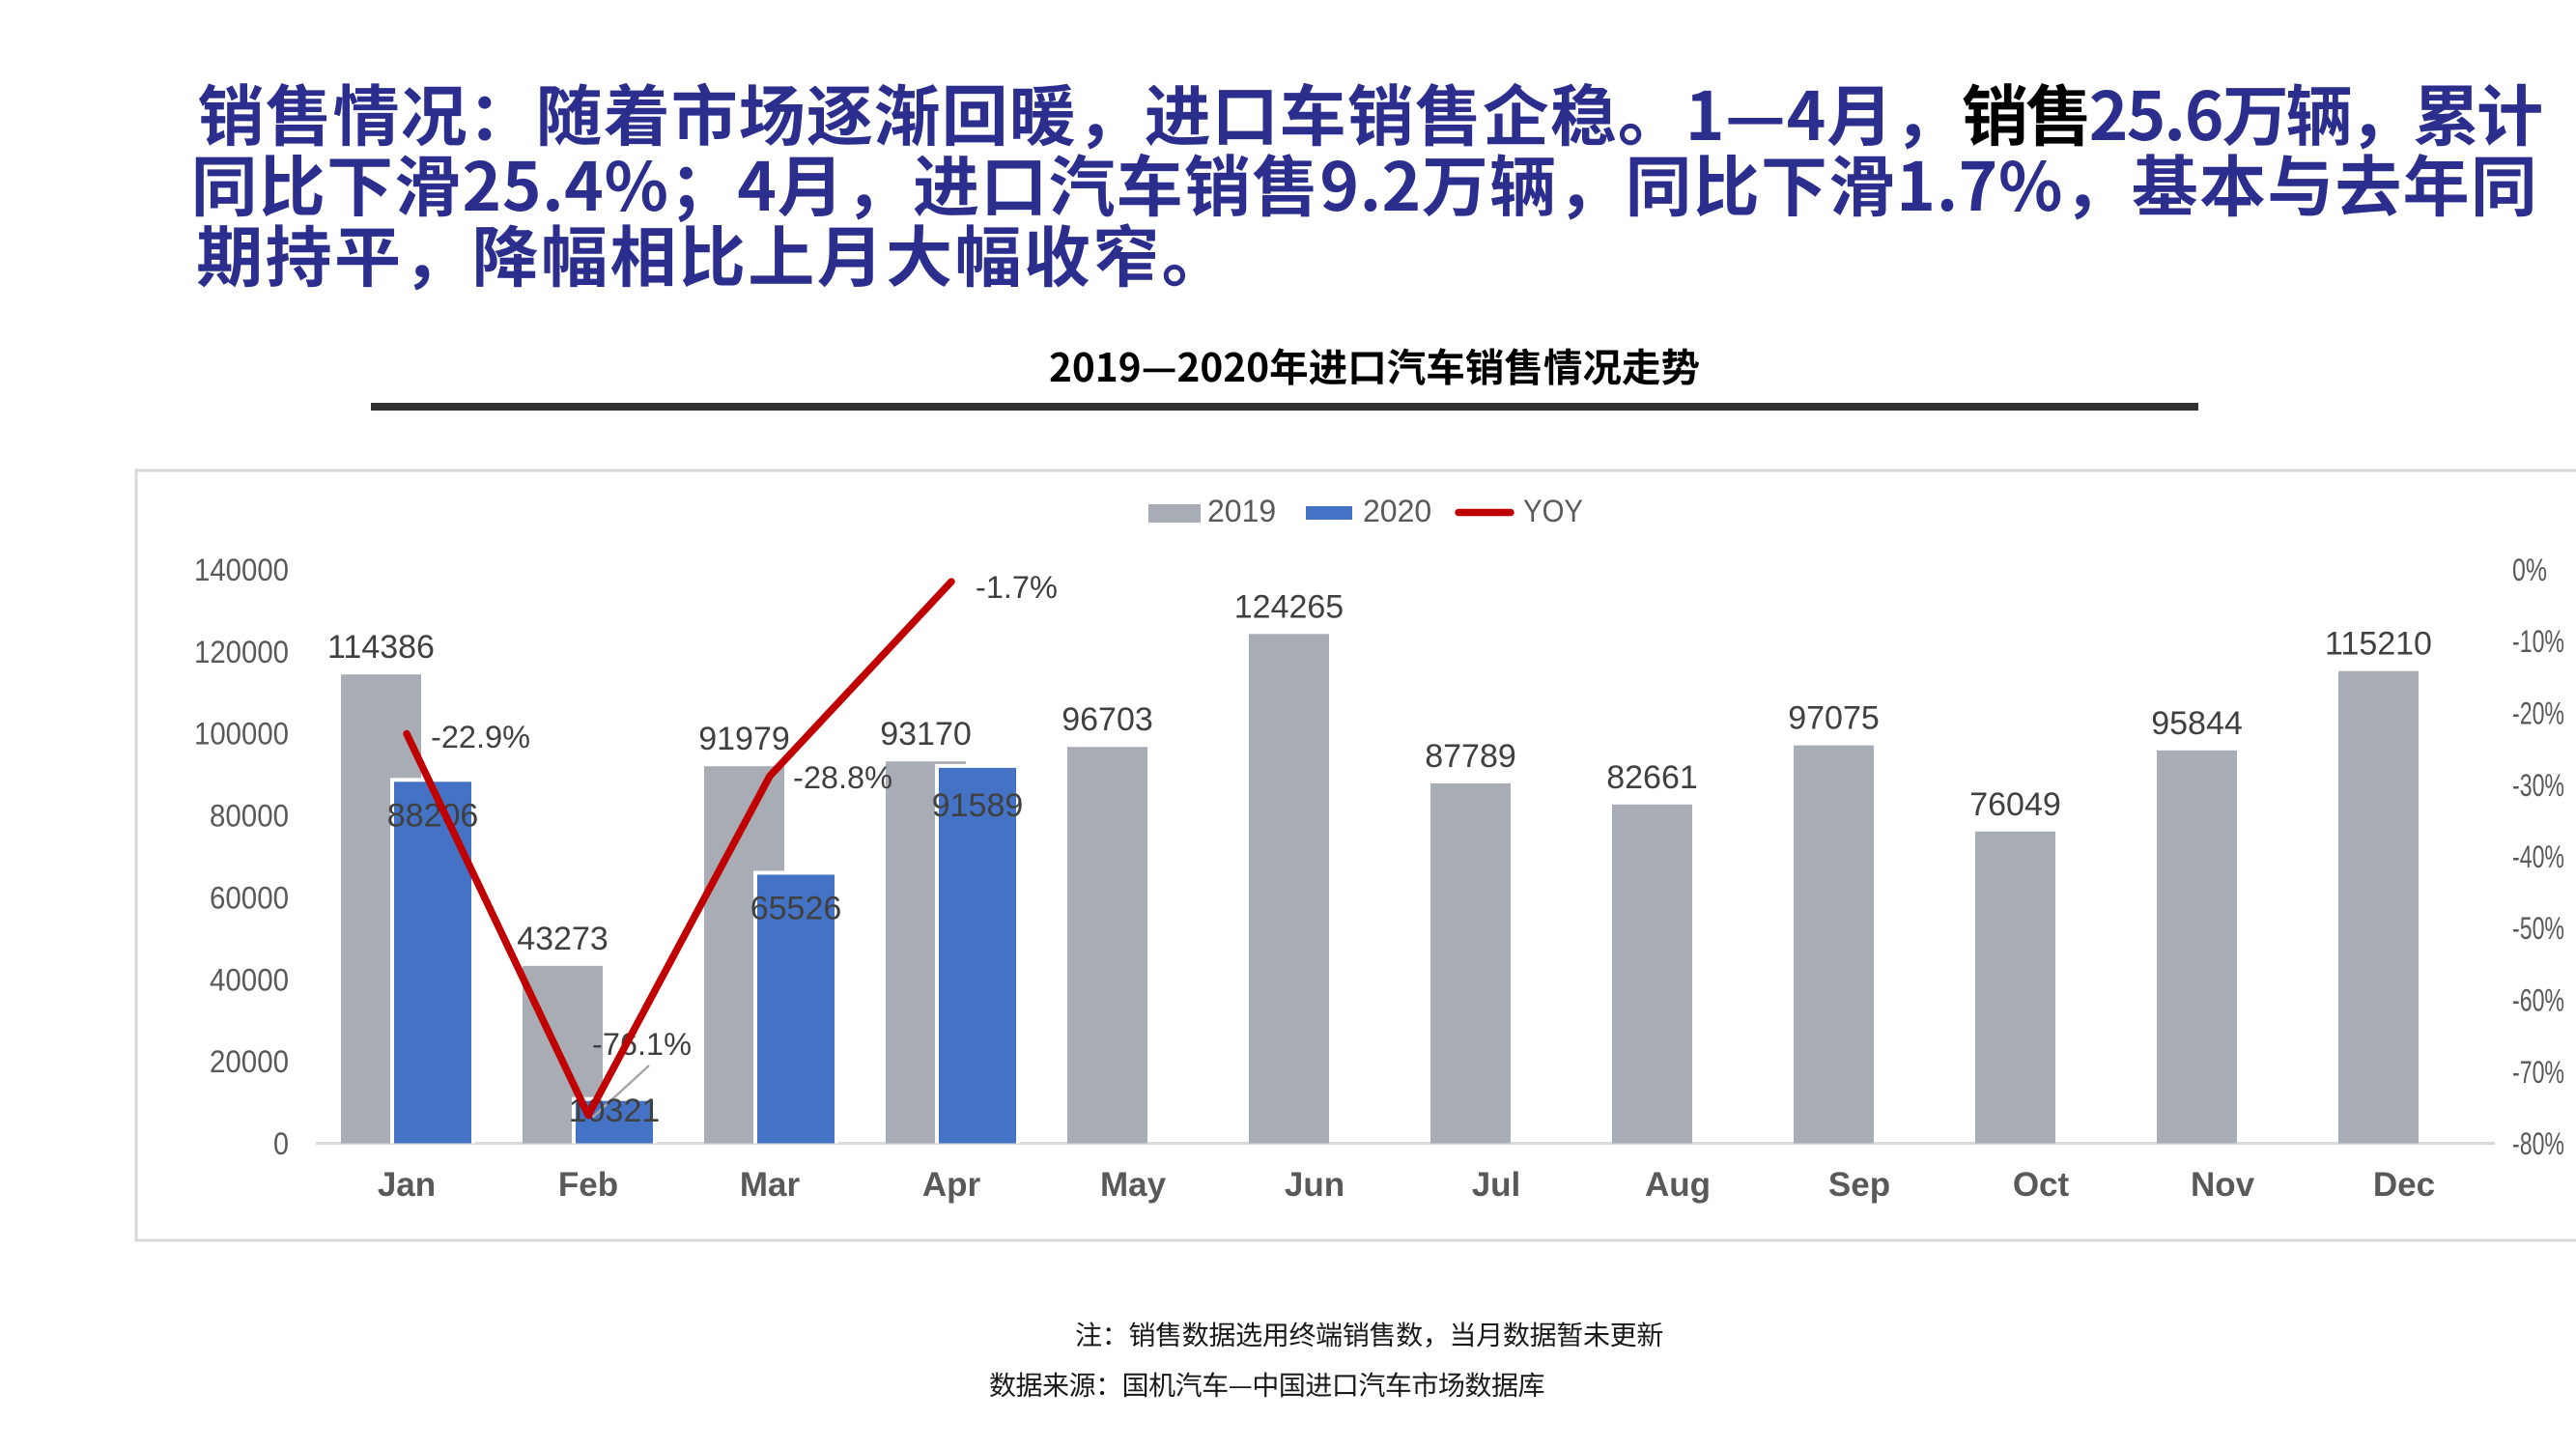 The height and width of the screenshot is (1449, 2576). Describe the element at coordinates (1496, 1185) in the screenshot. I see `svg-text: Jul` at that location.